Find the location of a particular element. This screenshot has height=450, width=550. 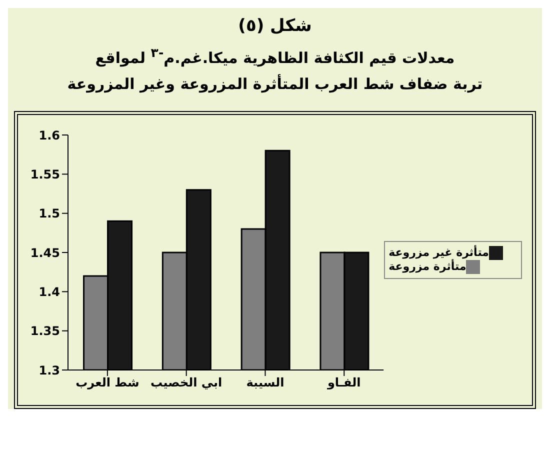

legend-label: متأثرة مزروعة is located at coordinates (427, 267).